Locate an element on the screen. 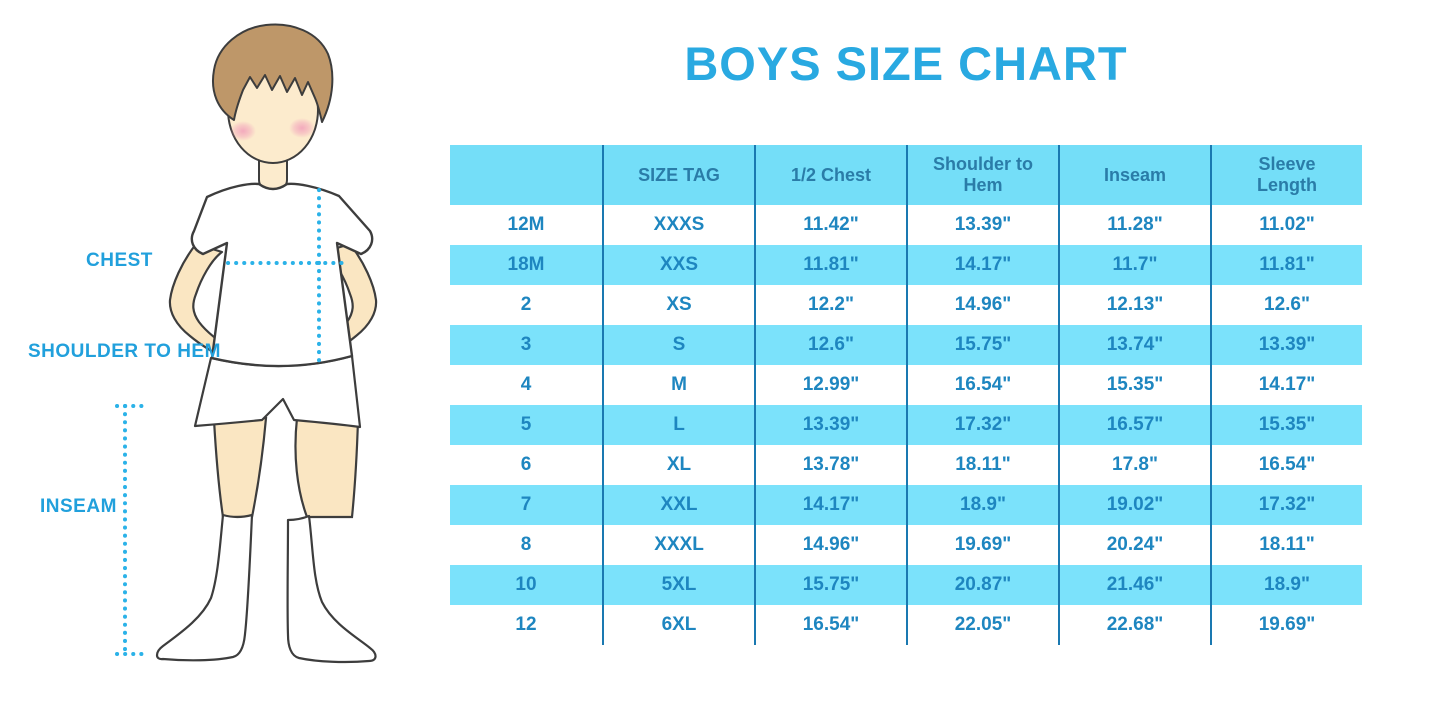  table-cell: 5XL is located at coordinates (678, 585).